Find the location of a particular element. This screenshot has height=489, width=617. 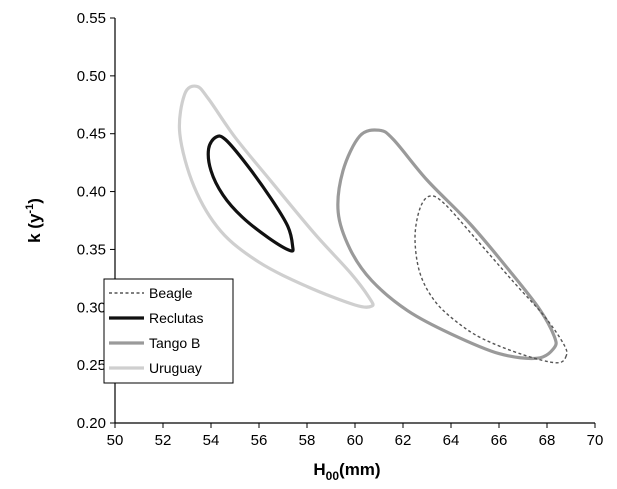

y-axis-title-main: k (y is located at coordinates (34, 228).